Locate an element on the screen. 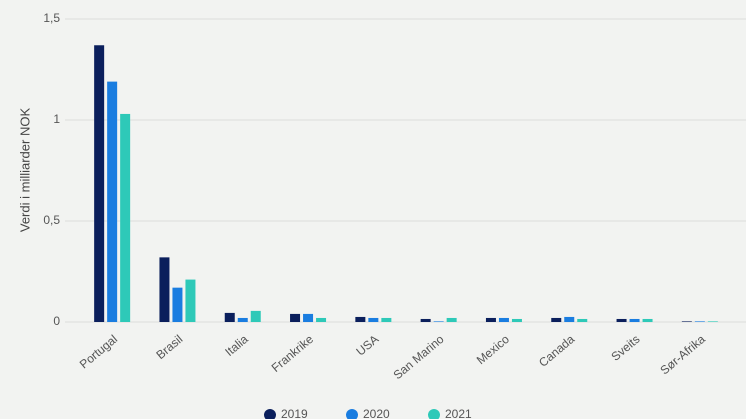  x-tick-label: Sør-Afrika is located at coordinates (682, 355).